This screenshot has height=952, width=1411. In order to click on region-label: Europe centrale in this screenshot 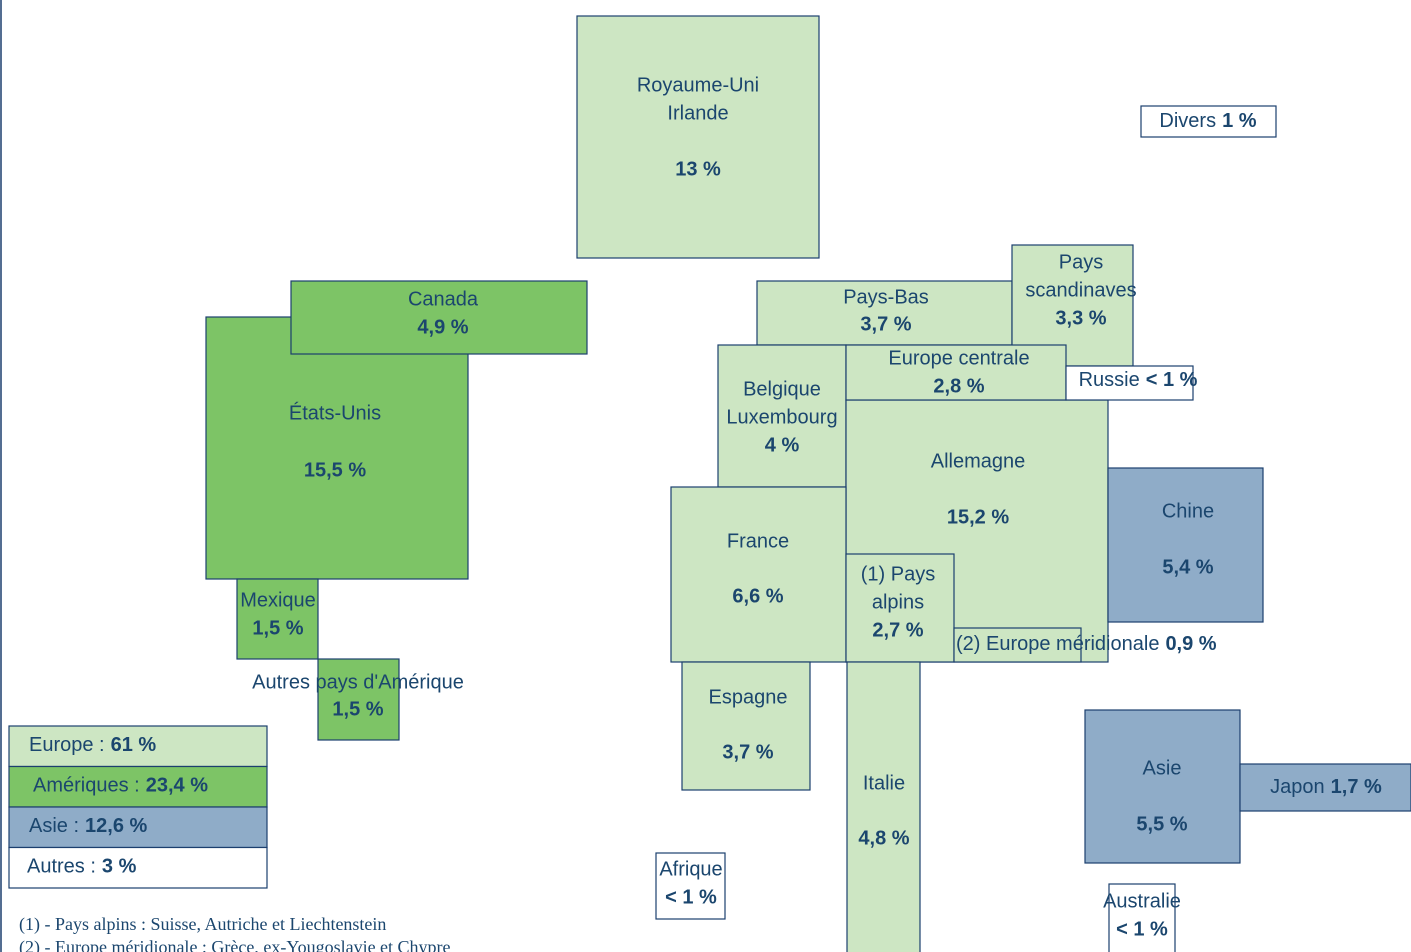, I will do `click(958, 358)`.